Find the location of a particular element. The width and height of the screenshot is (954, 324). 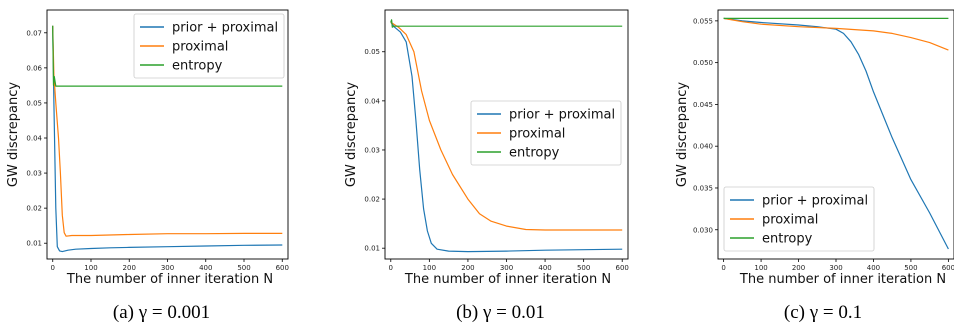

y-tick-label: 0.030 is located at coordinates (703, 230).